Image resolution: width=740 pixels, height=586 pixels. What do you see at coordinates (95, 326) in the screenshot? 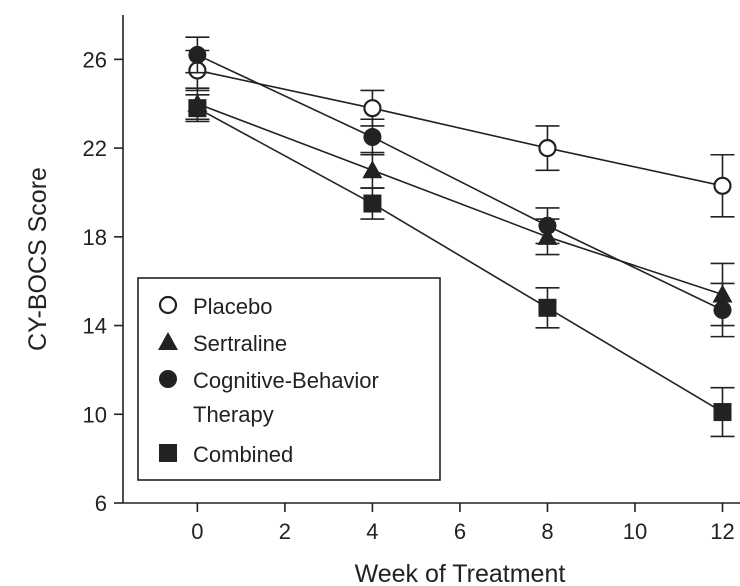
I see `y-tick-label: 14` at bounding box center [95, 326].